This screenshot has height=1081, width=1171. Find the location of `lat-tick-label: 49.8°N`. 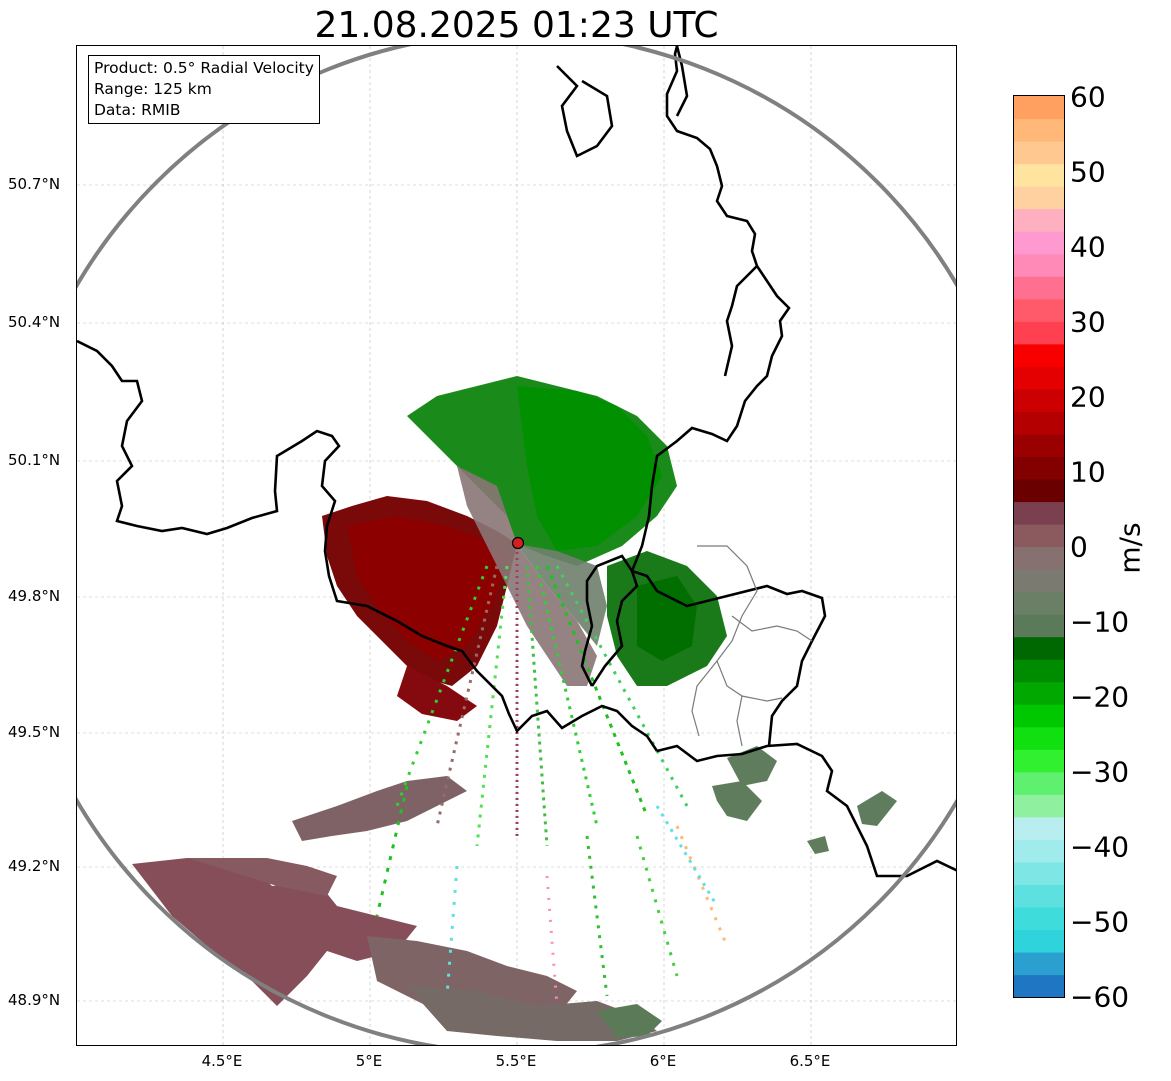

lat-tick-label: 49.8°N is located at coordinates (34, 596).